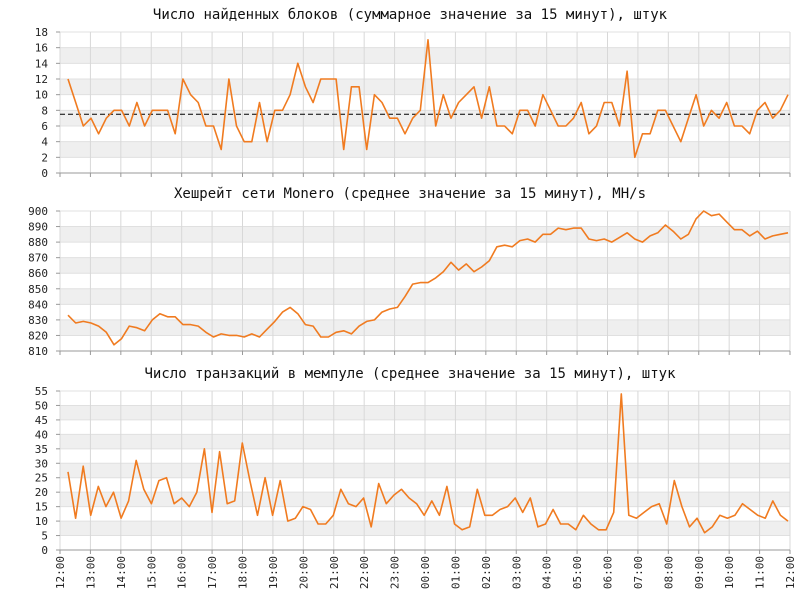  What do you see at coordinates (212, 572) in the screenshot?
I see `x-tick-label: 17:00` at bounding box center [212, 572].